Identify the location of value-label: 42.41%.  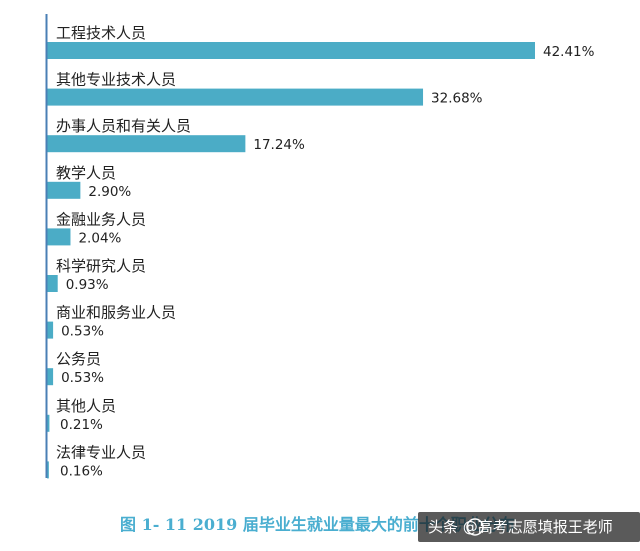
(569, 52).